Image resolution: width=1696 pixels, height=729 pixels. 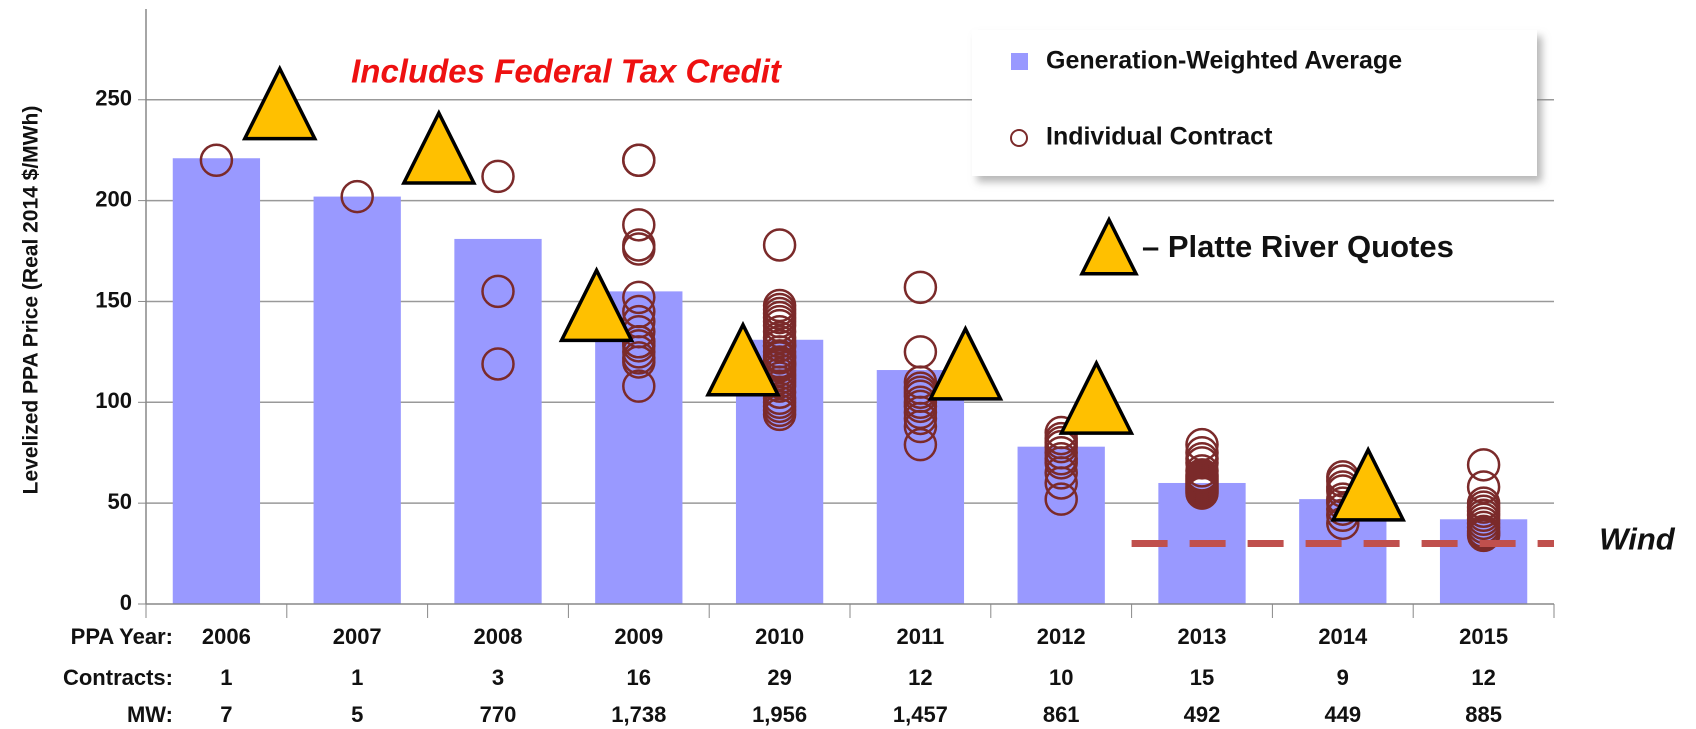 I want to click on row-value: 29, so click(x=779, y=677).